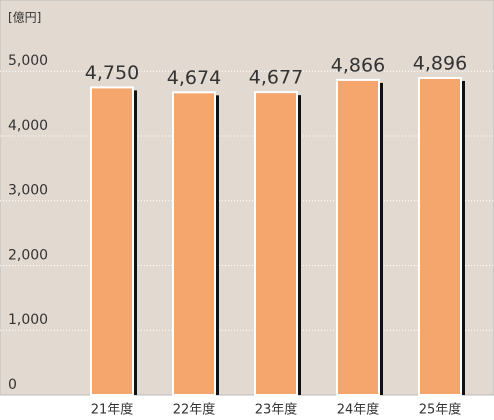  I want to click on value-label: 4,896, so click(440, 63).